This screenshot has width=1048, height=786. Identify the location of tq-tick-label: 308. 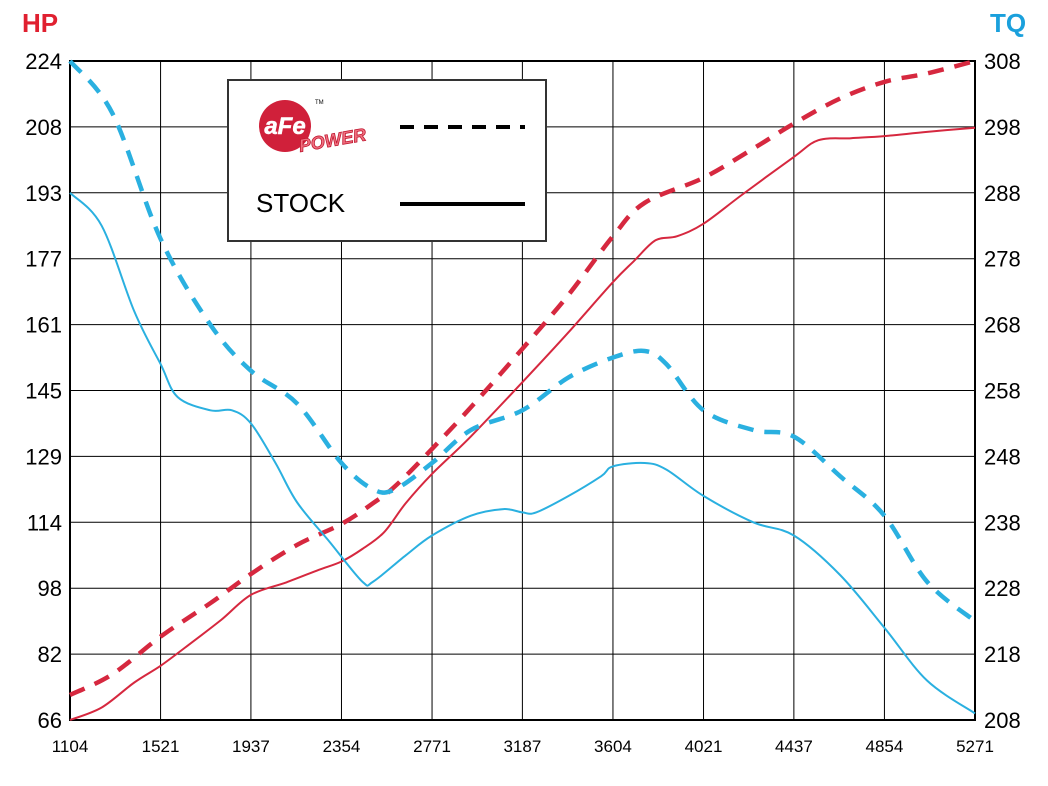
(1002, 61).